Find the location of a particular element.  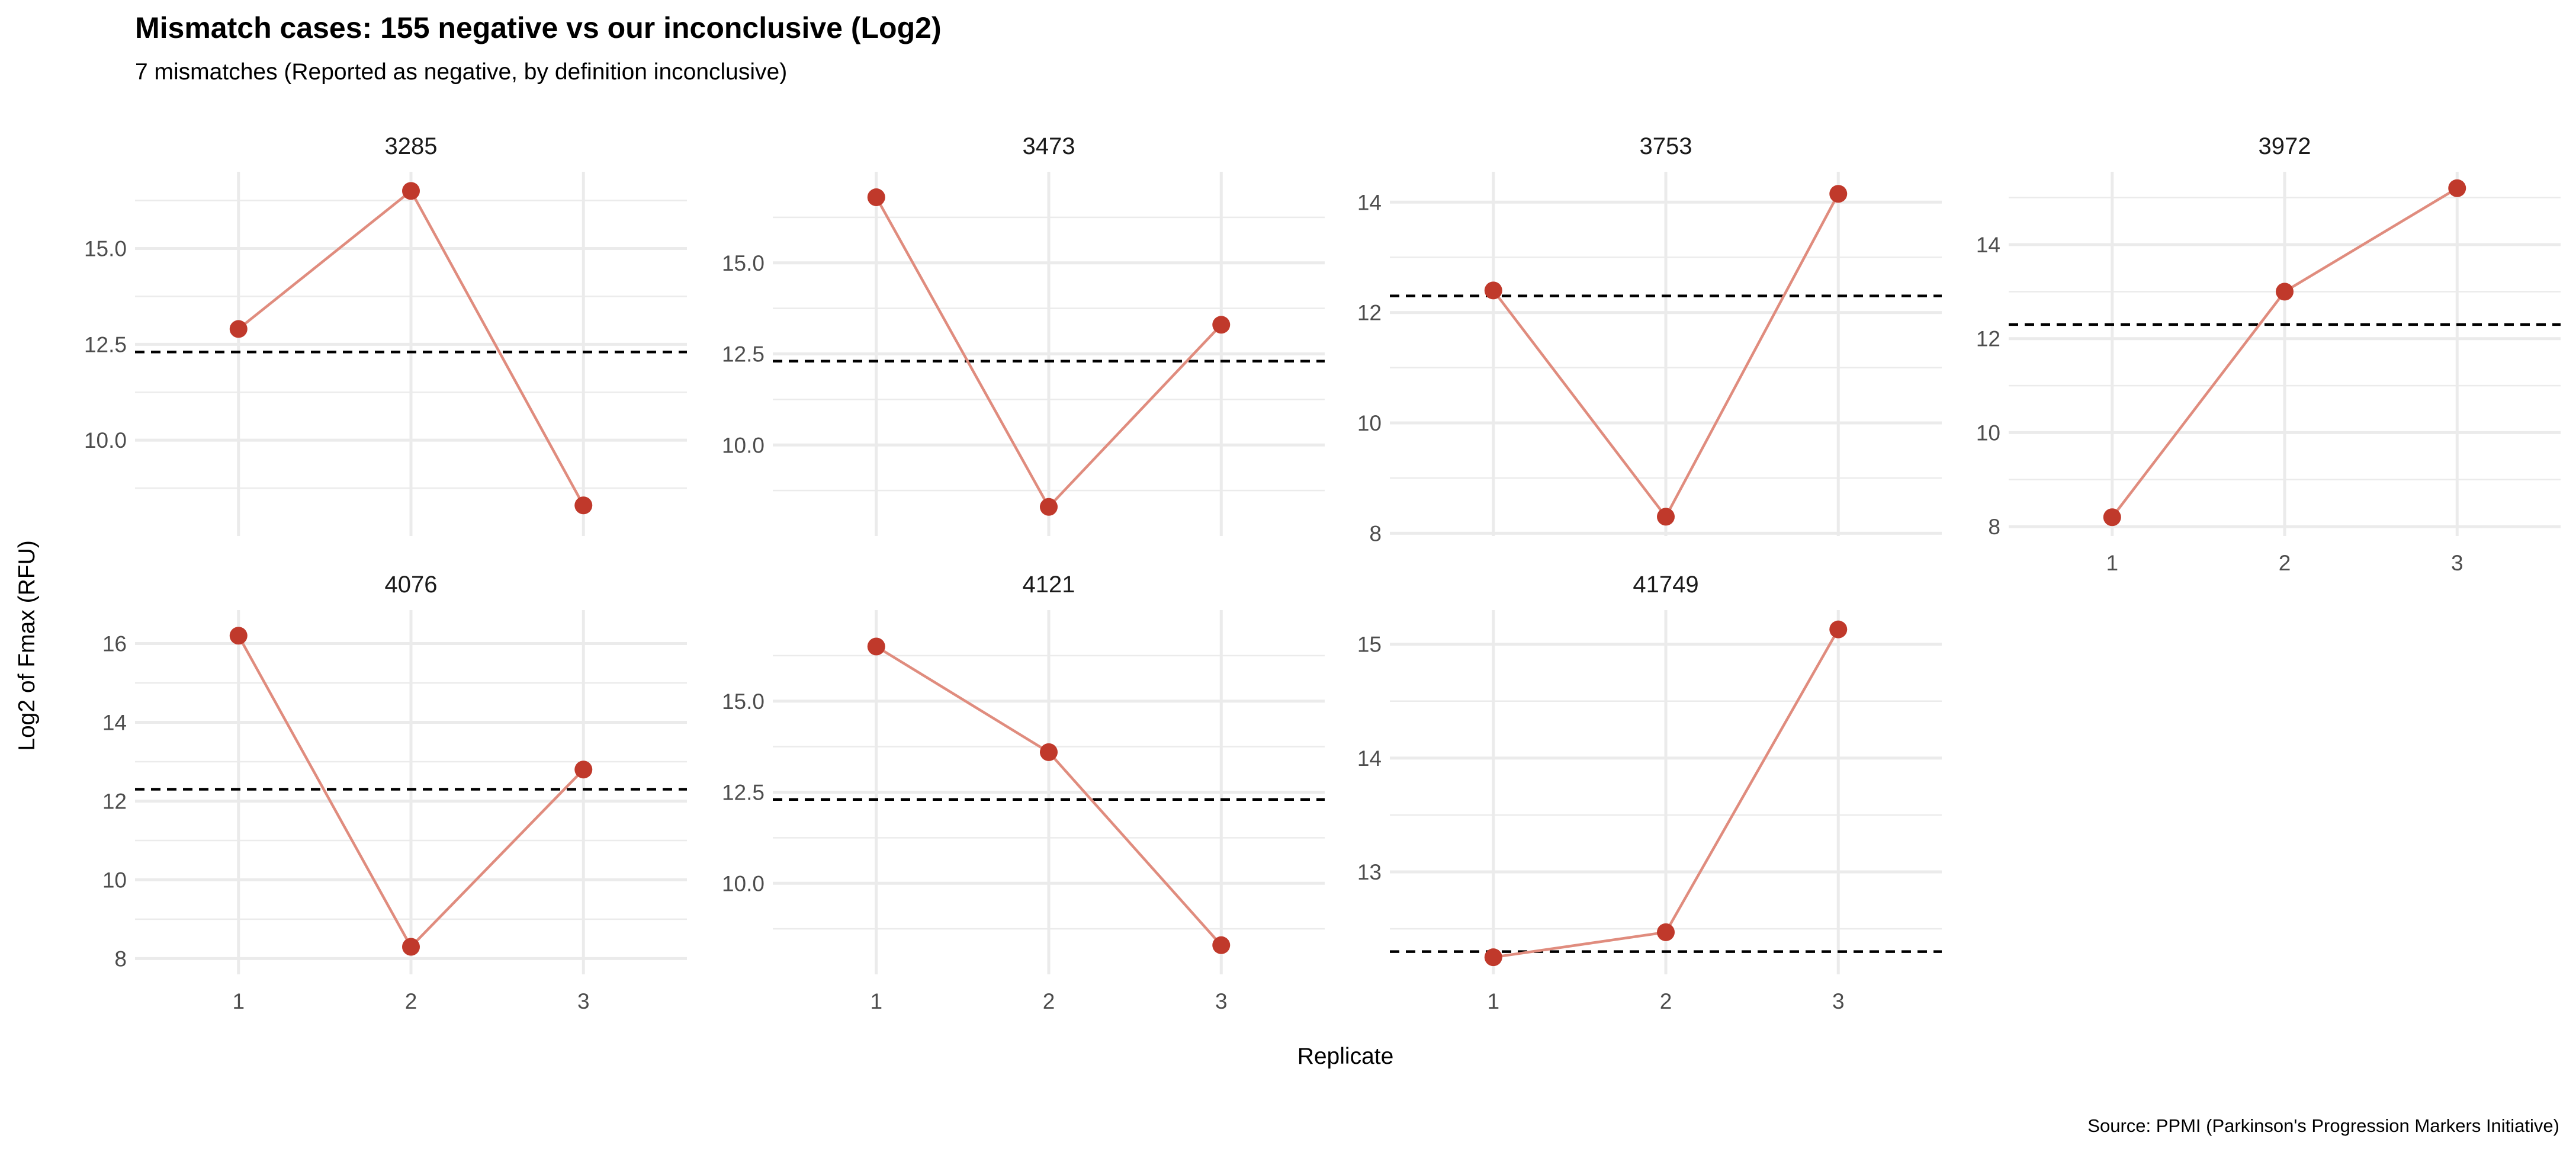

facet-panel: 13 14 15 1 2 3 41749 is located at coordinates (1649, 792).